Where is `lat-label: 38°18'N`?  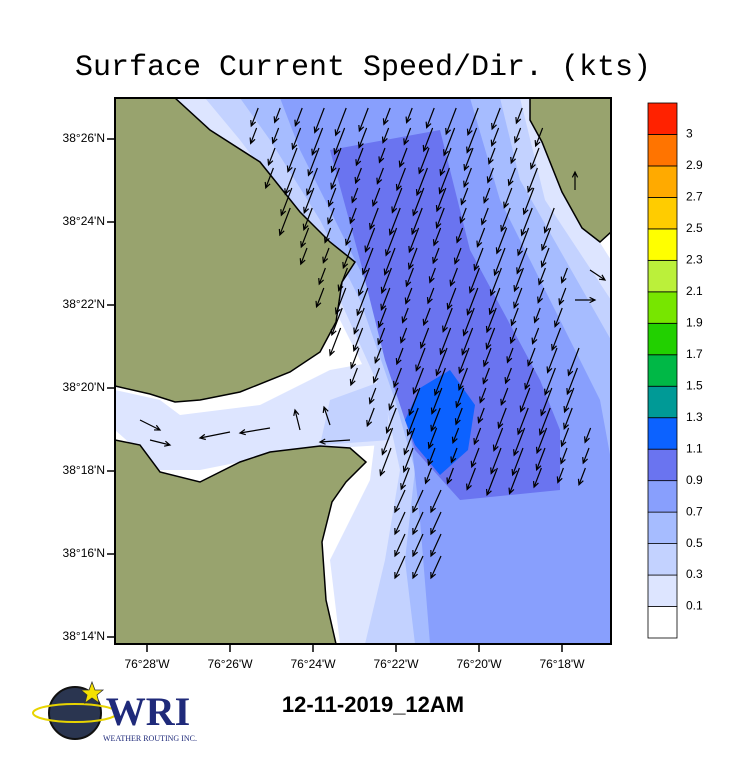
lat-label: 38°18'N is located at coordinates (84, 470).